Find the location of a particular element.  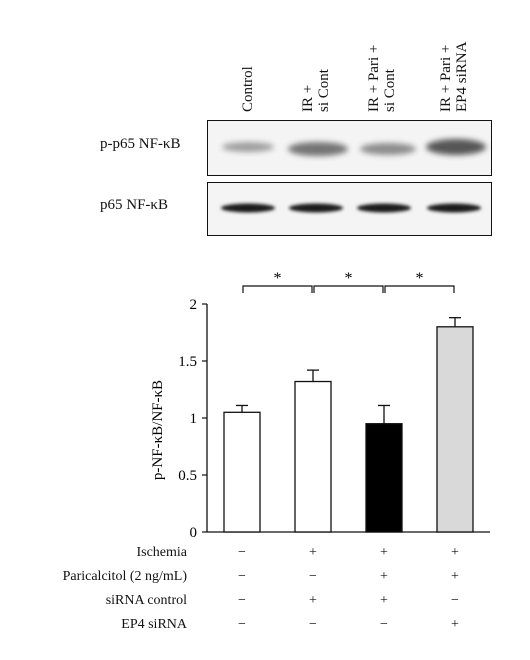

band-total-lane1 is located at coordinates (248, 208).